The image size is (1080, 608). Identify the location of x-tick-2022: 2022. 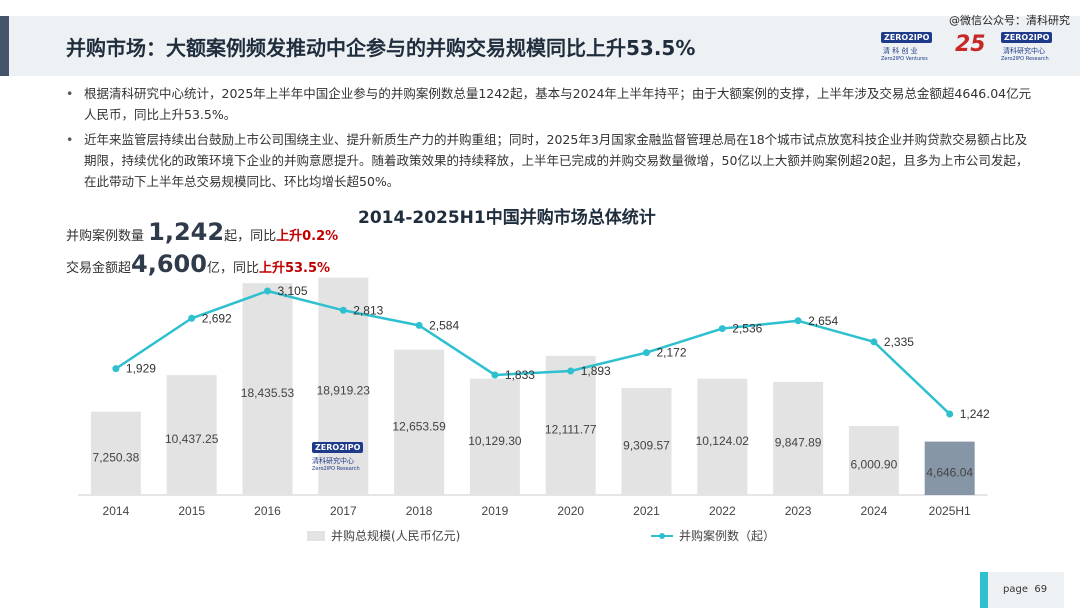
(722, 511).